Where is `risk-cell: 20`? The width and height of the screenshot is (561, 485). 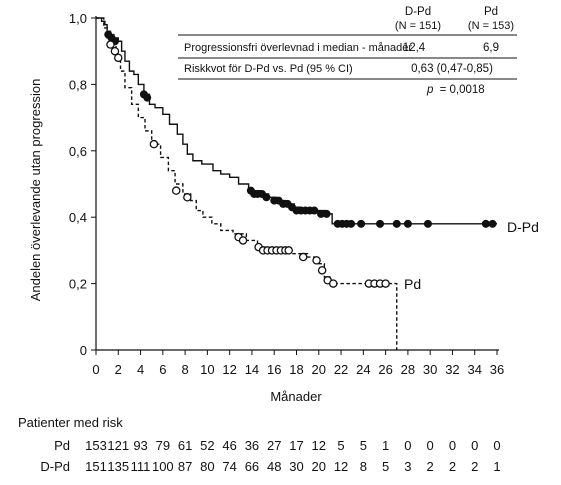
risk-cell: 20 is located at coordinates (318, 466).